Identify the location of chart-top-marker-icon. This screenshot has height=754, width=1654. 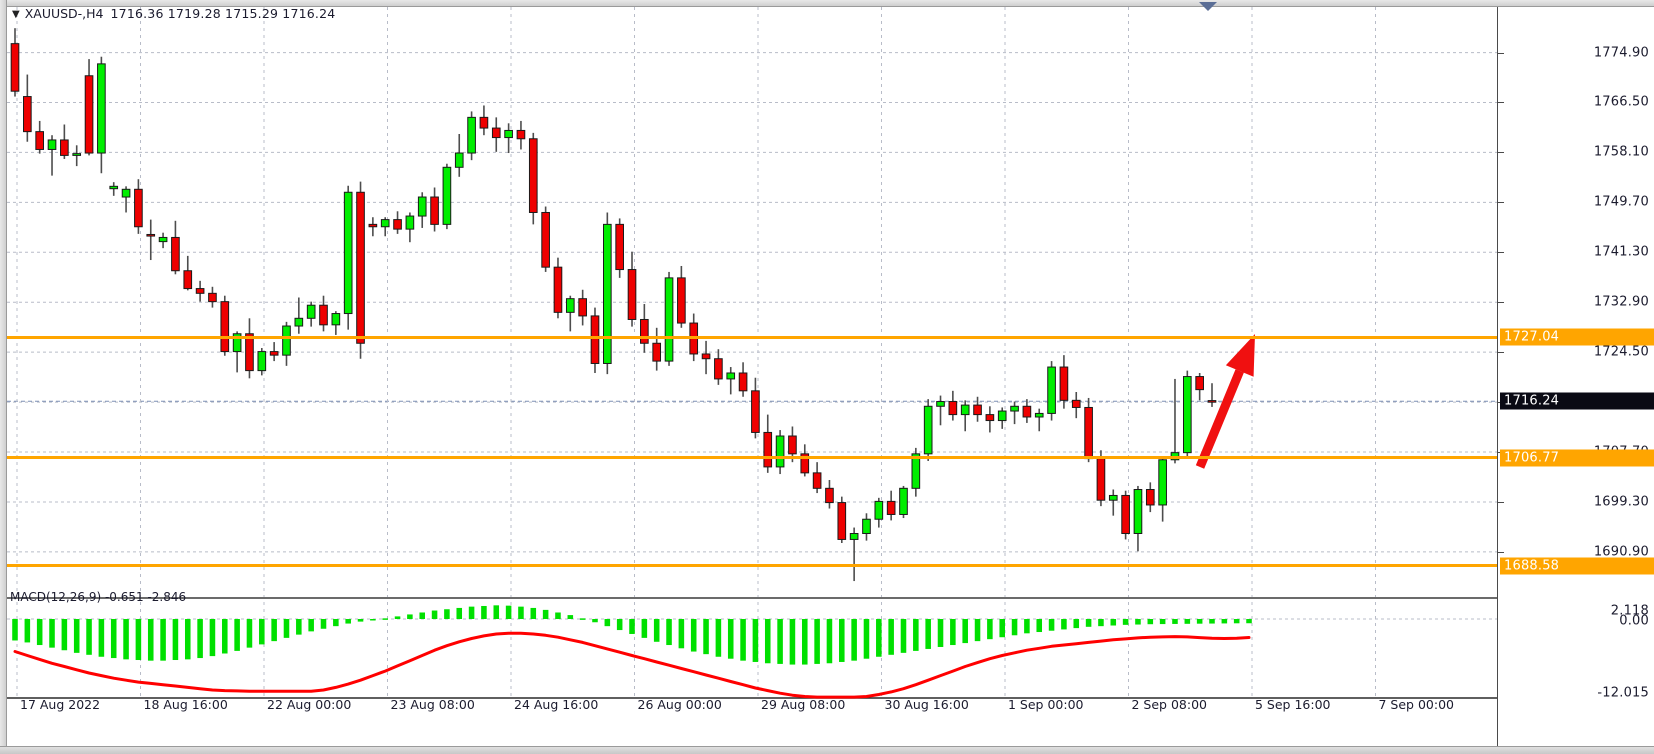
(1208, 6).